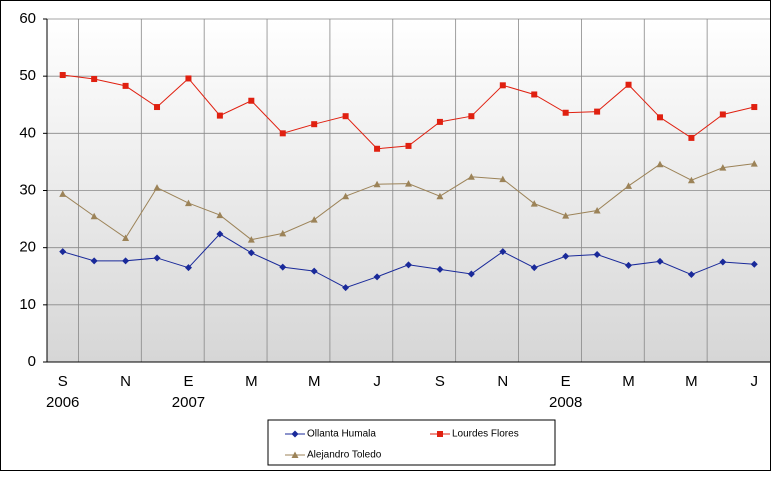 The width and height of the screenshot is (772, 477). What do you see at coordinates (27, 75) in the screenshot?
I see `y-tick-label: 50` at bounding box center [27, 75].